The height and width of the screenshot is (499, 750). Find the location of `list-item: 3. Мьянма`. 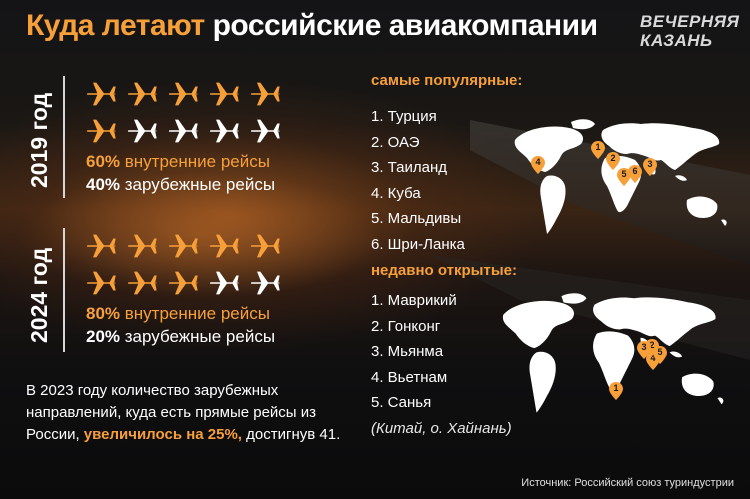

list-item: 3. Мьянма is located at coordinates (407, 352).